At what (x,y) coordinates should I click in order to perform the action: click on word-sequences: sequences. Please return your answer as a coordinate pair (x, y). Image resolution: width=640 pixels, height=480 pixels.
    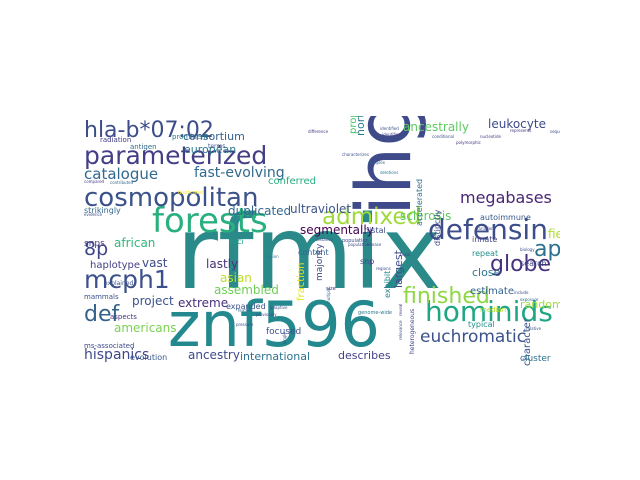
    Looking at the image, I should click on (555, 131).